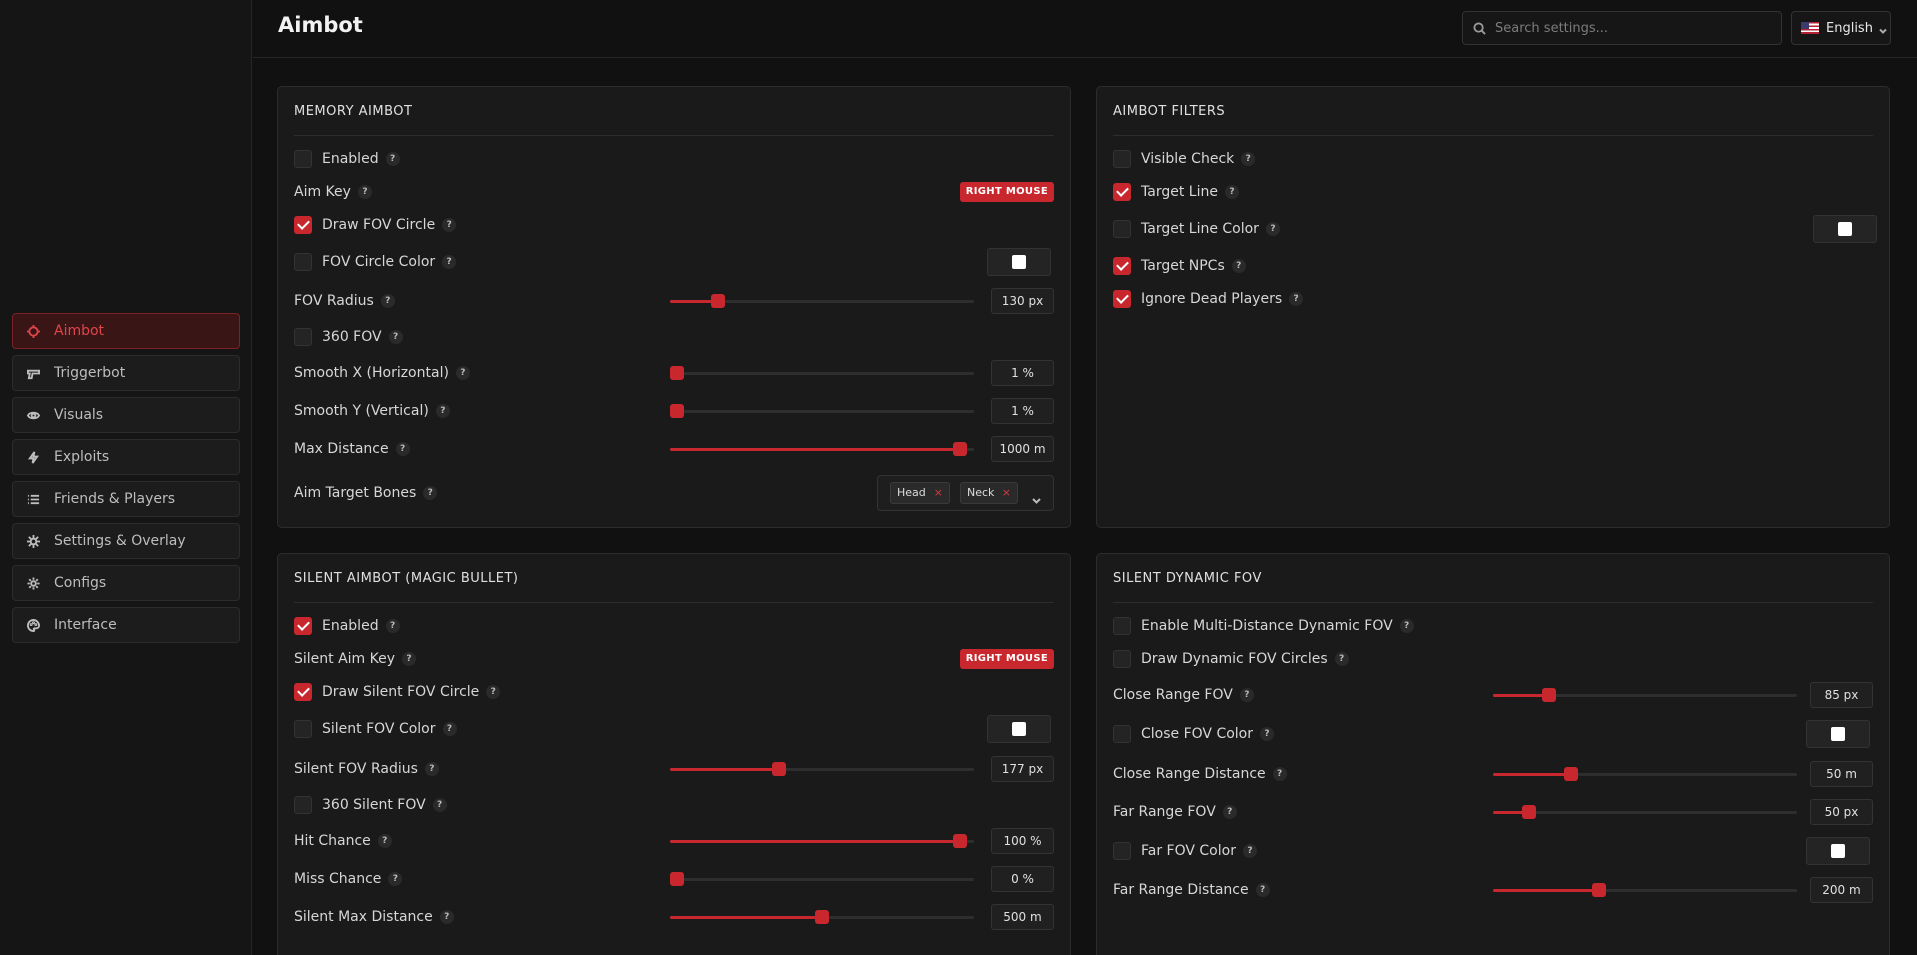  Describe the element at coordinates (126, 373) in the screenshot. I see `sidebar-item-triggerbot: Triggerbot` at that location.